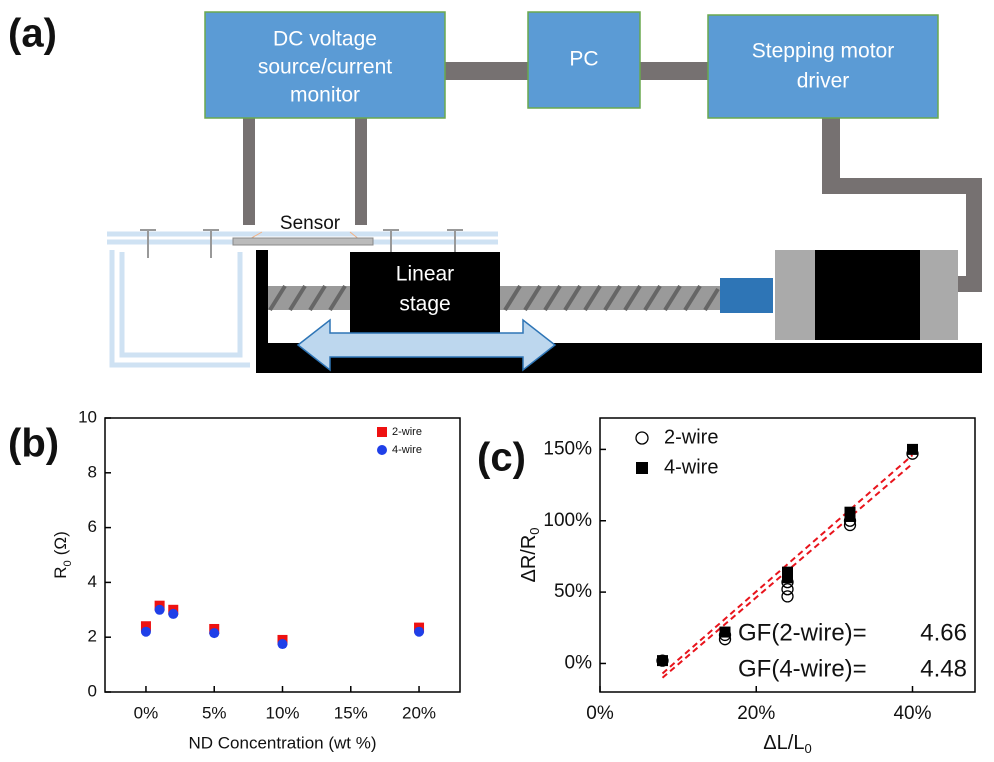  Describe the element at coordinates (214, 712) in the screenshot. I see `x-tick-label: 5%` at that location.